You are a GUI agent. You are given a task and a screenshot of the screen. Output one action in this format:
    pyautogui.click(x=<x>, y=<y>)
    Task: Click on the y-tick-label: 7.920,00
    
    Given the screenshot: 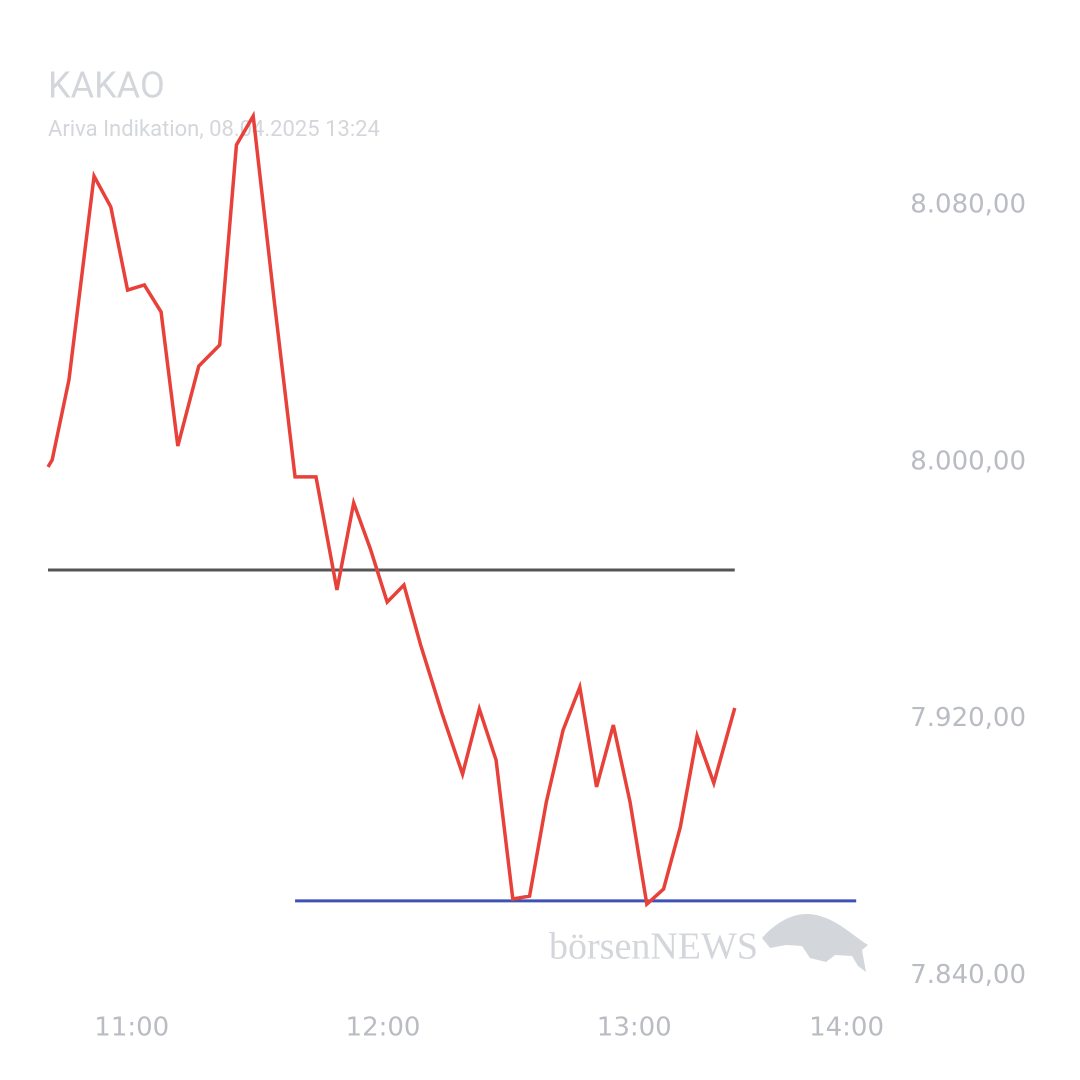 What is the action you would take?
    pyautogui.click(x=968, y=718)
    